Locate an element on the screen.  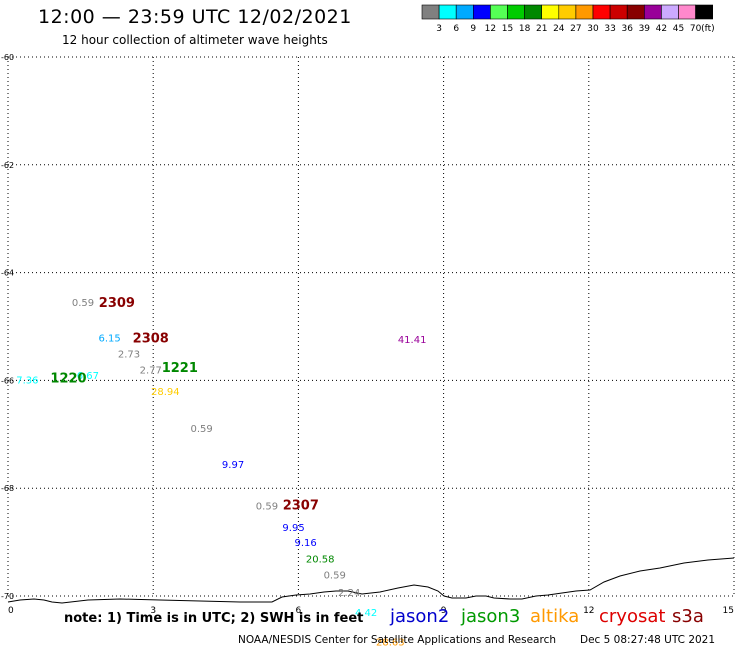
wave-height-label: 9.16 is located at coordinates (306, 543).